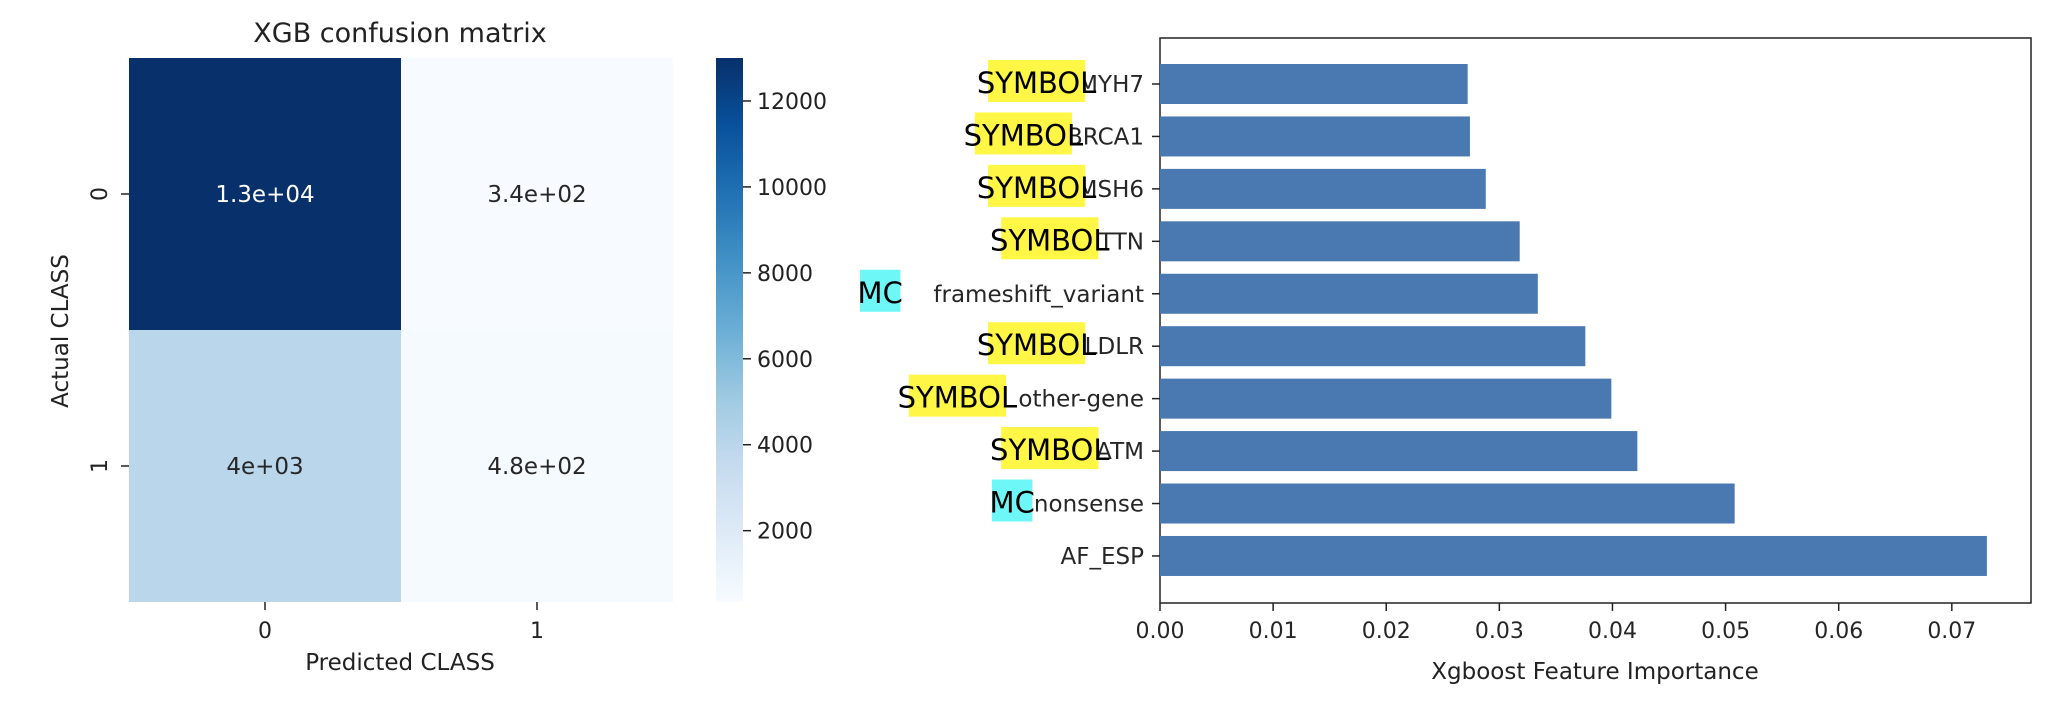 The width and height of the screenshot is (2054, 710). What do you see at coordinates (1160, 631) in the screenshot?
I see `x-tick-label: 0.00` at bounding box center [1160, 631].